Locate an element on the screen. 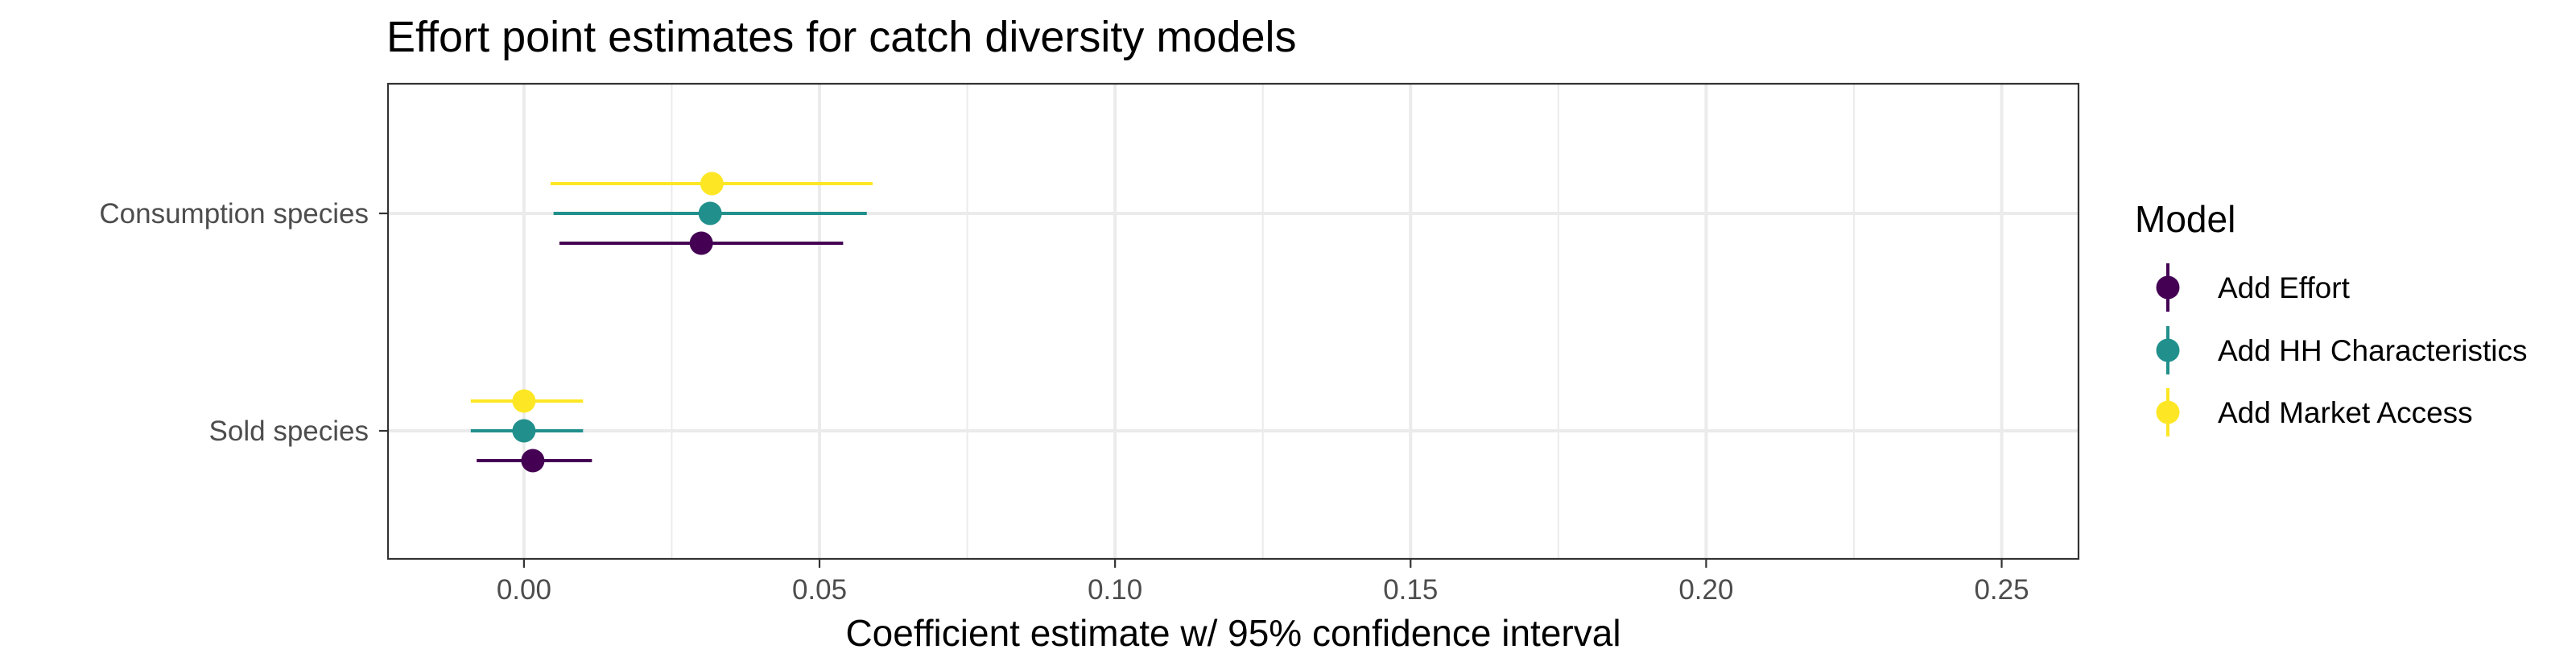  legend-title: Model is located at coordinates (2185, 219).